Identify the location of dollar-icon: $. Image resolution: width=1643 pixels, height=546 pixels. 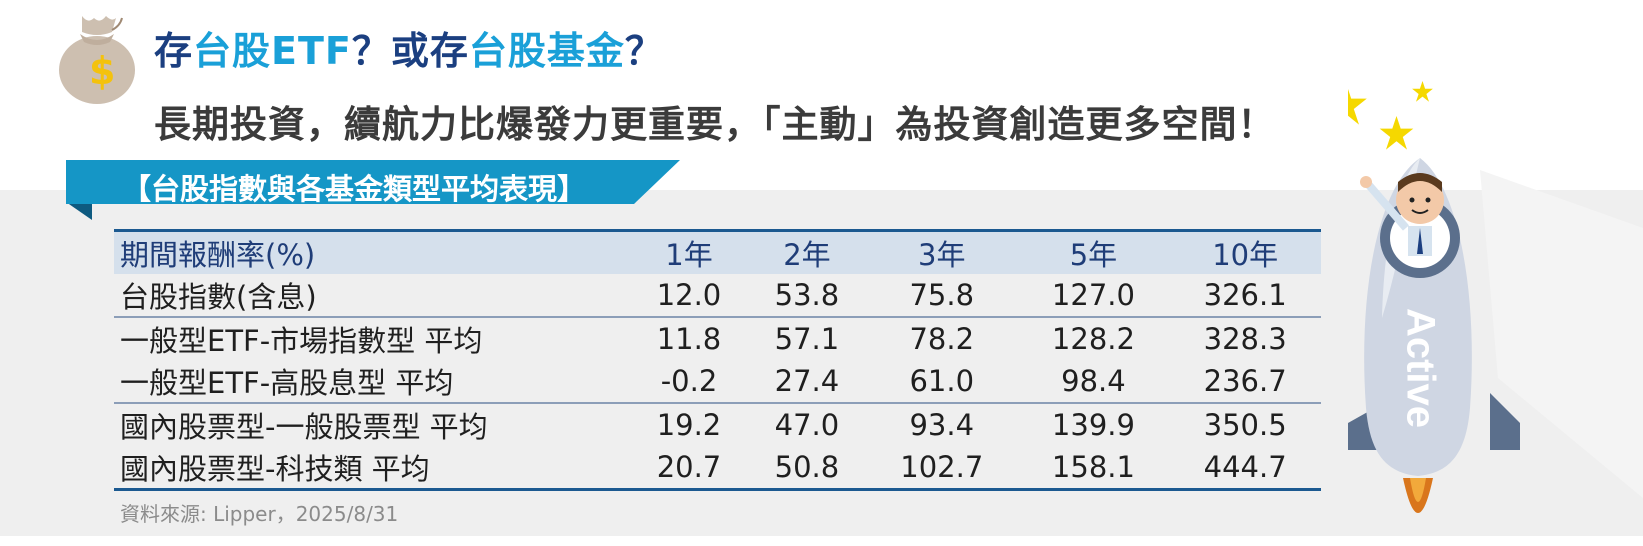
(102, 71).